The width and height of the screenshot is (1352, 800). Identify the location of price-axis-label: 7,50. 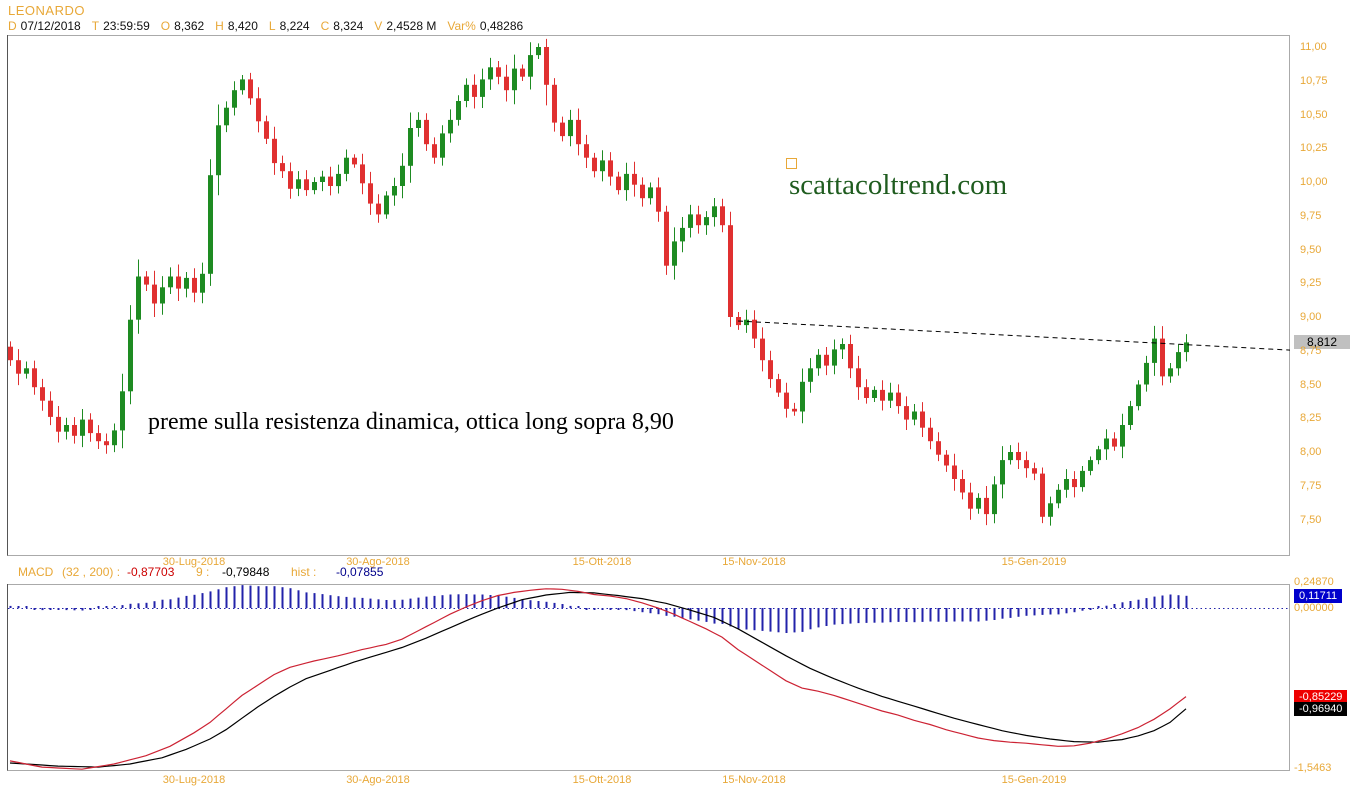
(1311, 519).